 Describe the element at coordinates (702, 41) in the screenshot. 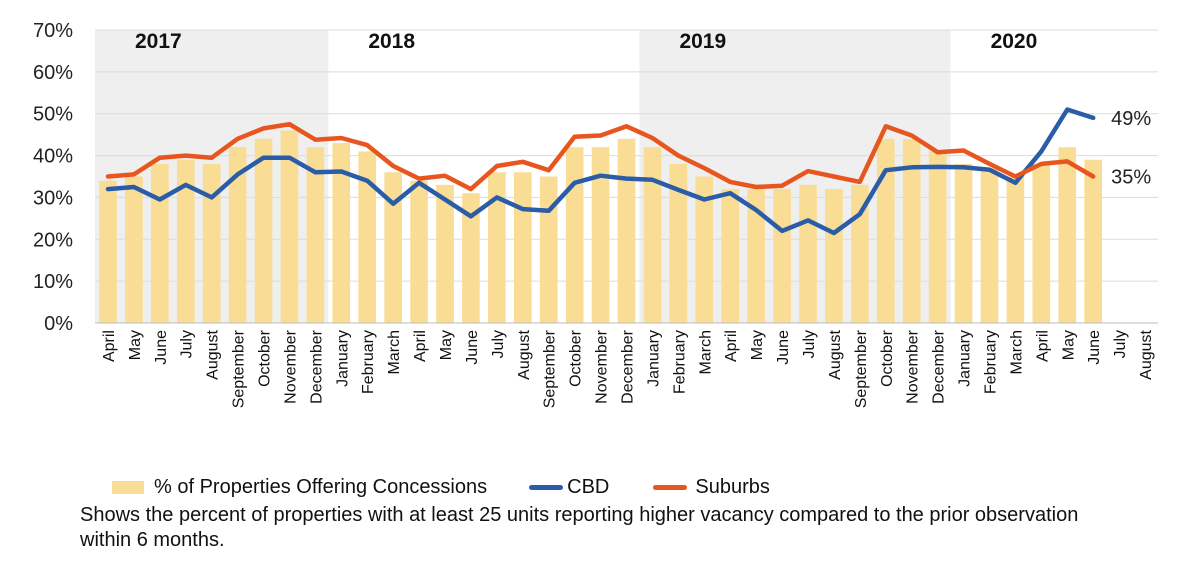

I see `year-label-2019: 2019` at that location.